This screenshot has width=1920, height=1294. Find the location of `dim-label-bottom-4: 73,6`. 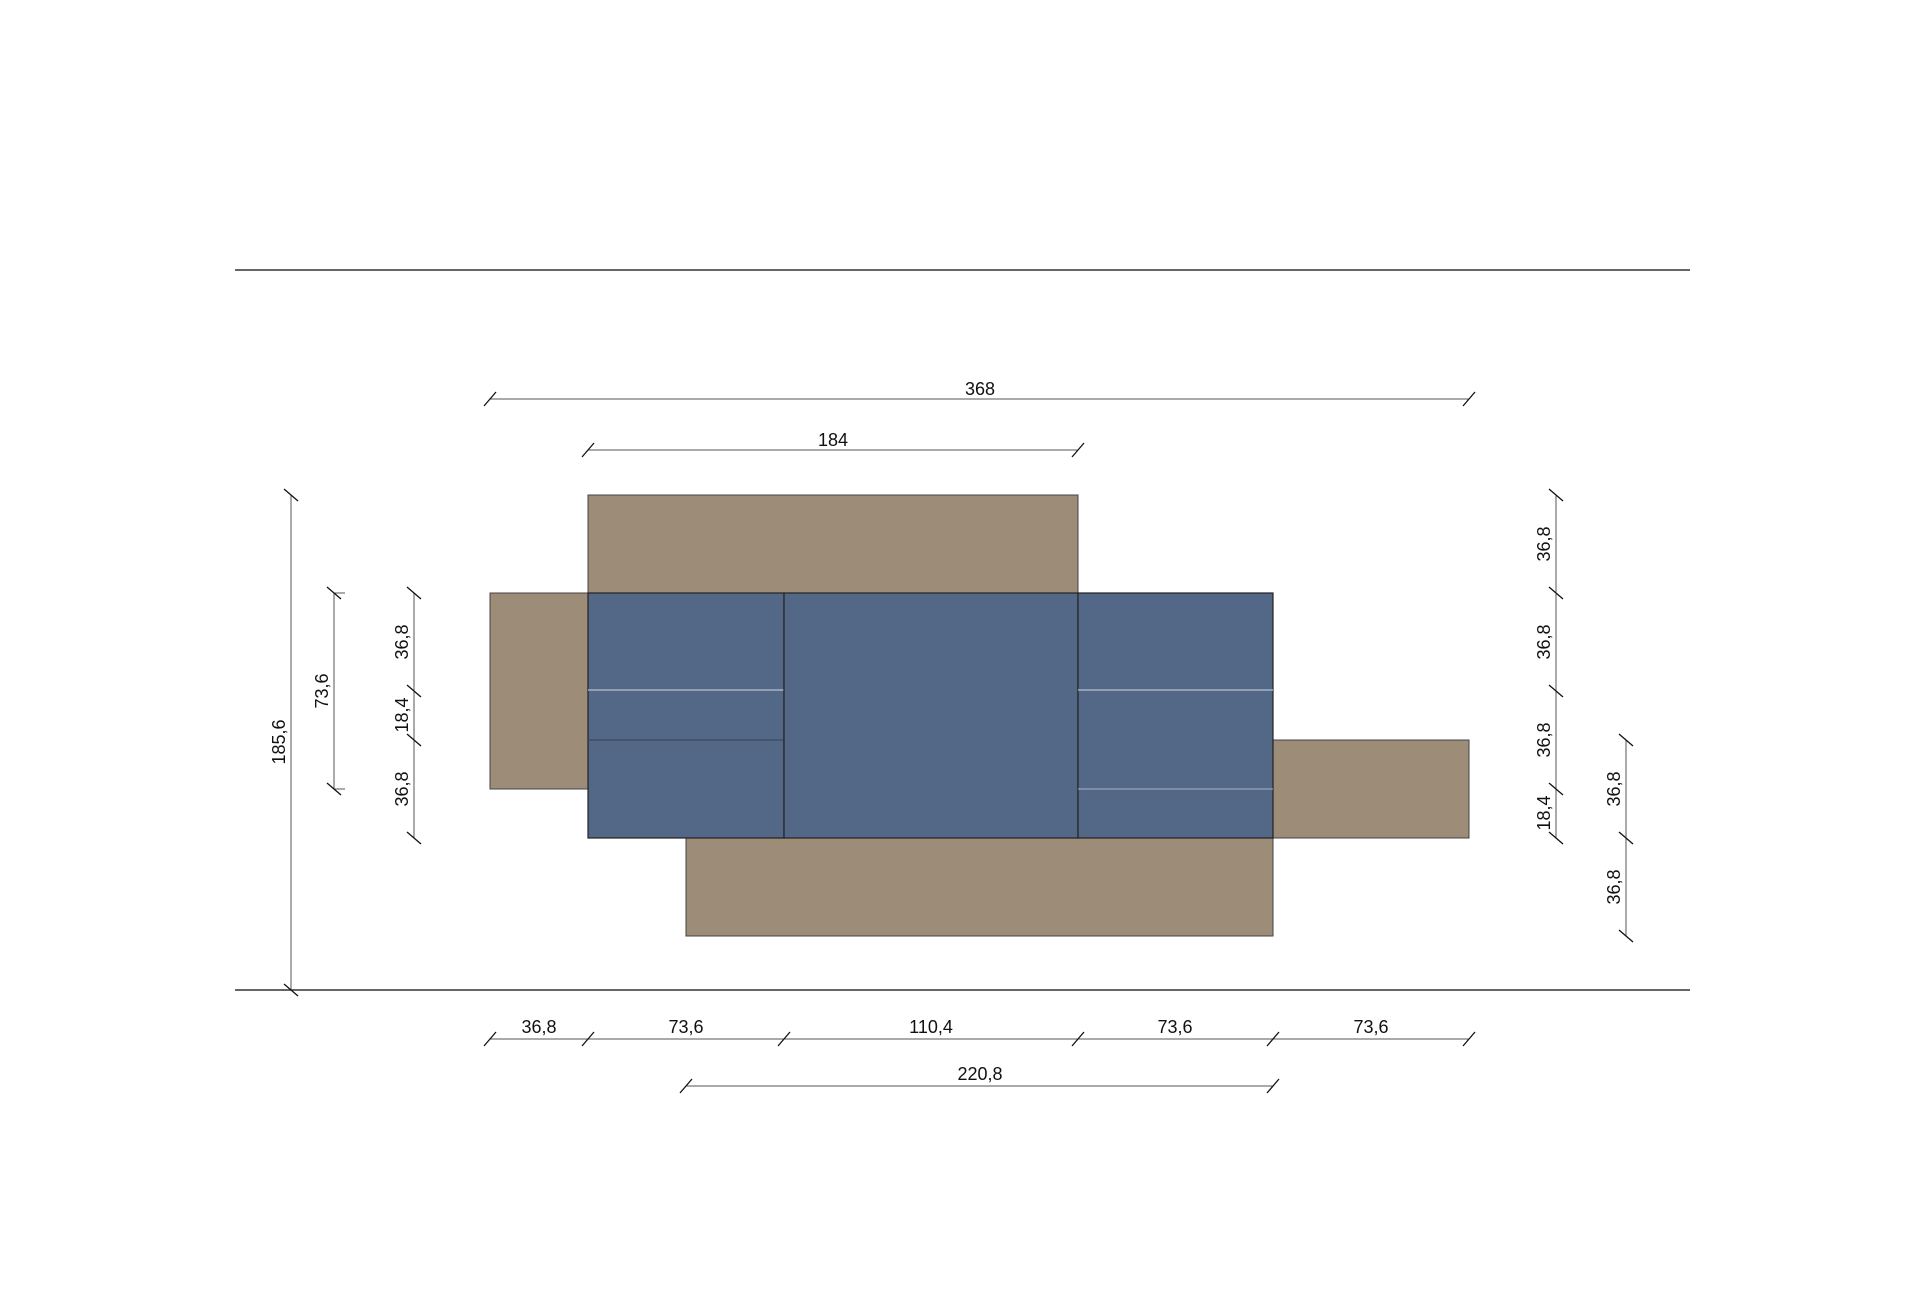

dim-label-bottom-4: 73,6 is located at coordinates (1174, 1027).